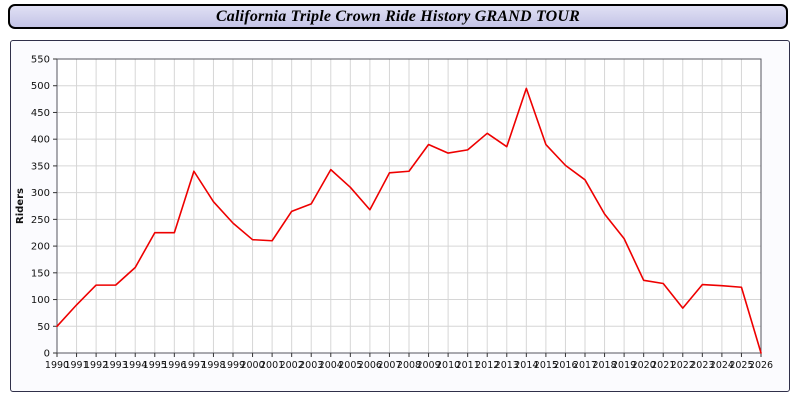  What do you see at coordinates (40, 273) in the screenshot?
I see `svg-text: 150` at bounding box center [40, 273].